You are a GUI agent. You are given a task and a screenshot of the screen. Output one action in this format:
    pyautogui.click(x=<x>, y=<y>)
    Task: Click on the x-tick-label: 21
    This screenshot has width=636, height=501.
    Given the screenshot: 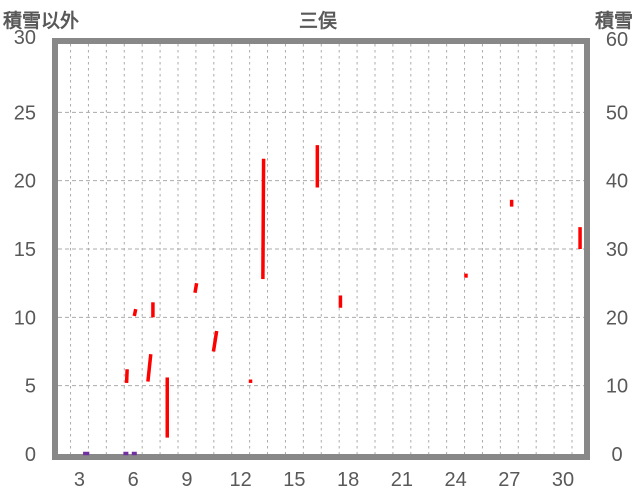 What is the action you would take?
    pyautogui.click(x=402, y=480)
    